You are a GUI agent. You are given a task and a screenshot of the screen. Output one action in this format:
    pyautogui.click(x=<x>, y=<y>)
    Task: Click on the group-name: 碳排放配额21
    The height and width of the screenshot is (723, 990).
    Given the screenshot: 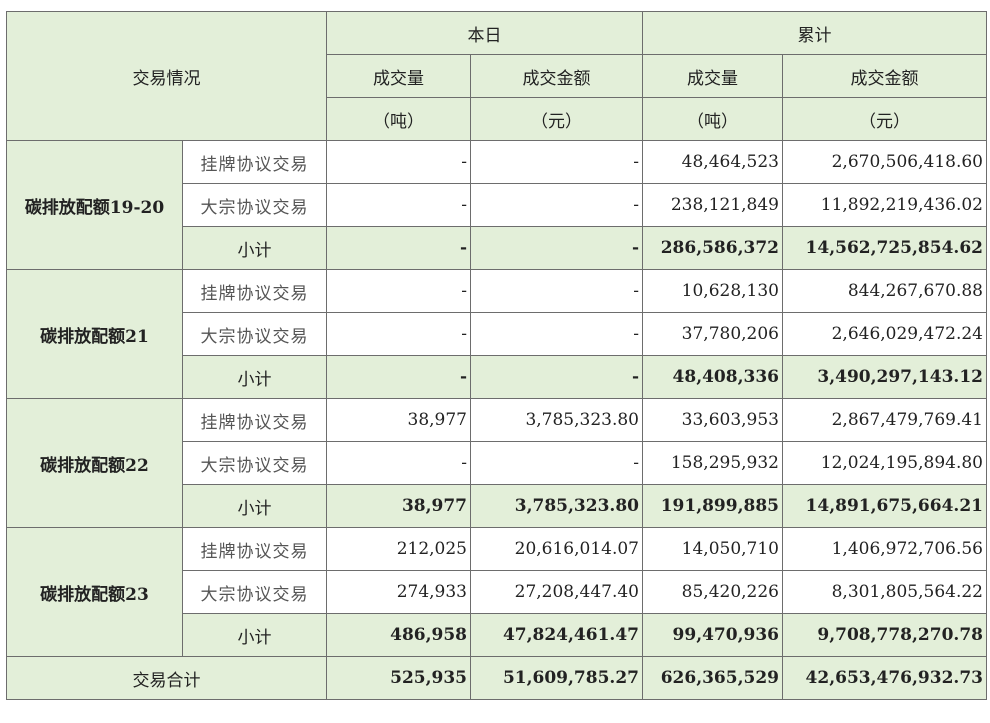 What is the action you would take?
    pyautogui.click(x=94, y=334)
    